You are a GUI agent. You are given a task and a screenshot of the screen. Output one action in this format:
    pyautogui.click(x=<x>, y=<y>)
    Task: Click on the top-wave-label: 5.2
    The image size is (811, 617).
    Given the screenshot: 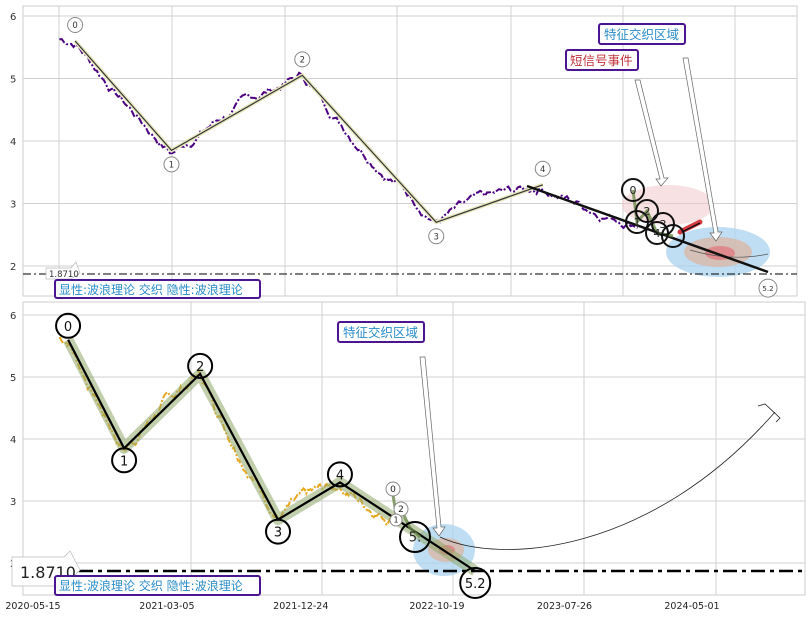 What is the action you would take?
    pyautogui.click(x=767, y=289)
    